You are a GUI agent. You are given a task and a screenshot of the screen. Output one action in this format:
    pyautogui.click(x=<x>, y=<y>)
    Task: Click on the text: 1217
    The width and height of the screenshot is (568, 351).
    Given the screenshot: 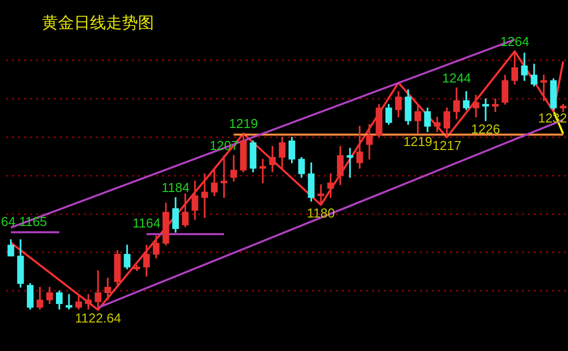 What is the action you would take?
    pyautogui.click(x=447, y=145)
    